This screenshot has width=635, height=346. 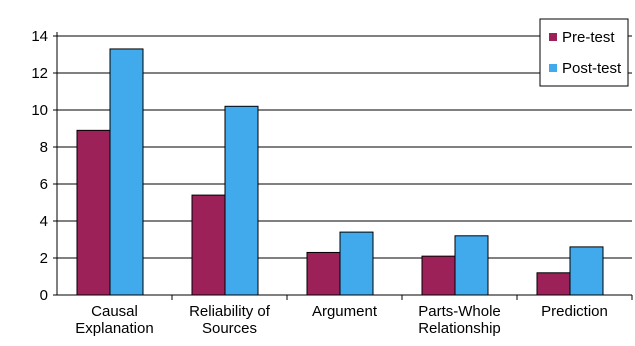 I want to click on y-tick-label: 2, so click(x=44, y=258).